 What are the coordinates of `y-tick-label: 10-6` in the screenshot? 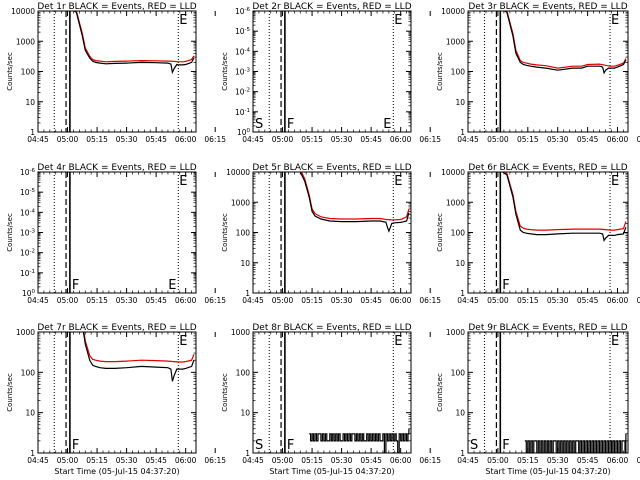 It's located at (243, 11).